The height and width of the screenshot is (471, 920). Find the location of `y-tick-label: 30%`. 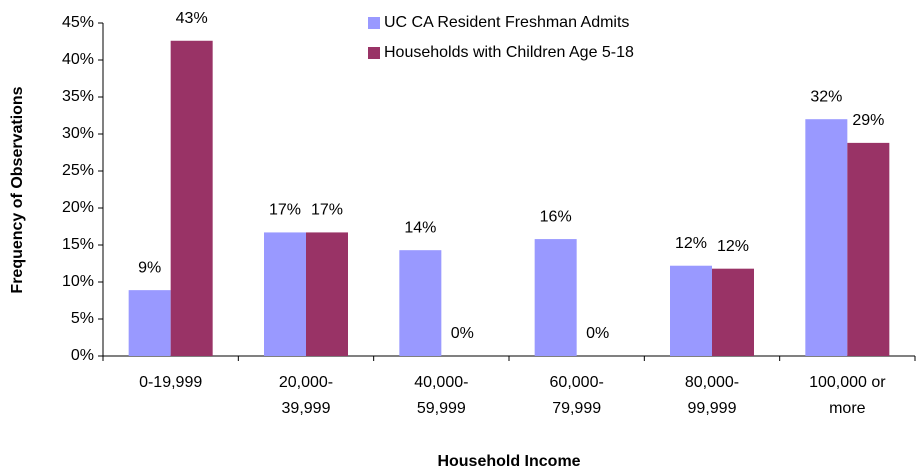

y-tick-label: 30% is located at coordinates (78, 133).